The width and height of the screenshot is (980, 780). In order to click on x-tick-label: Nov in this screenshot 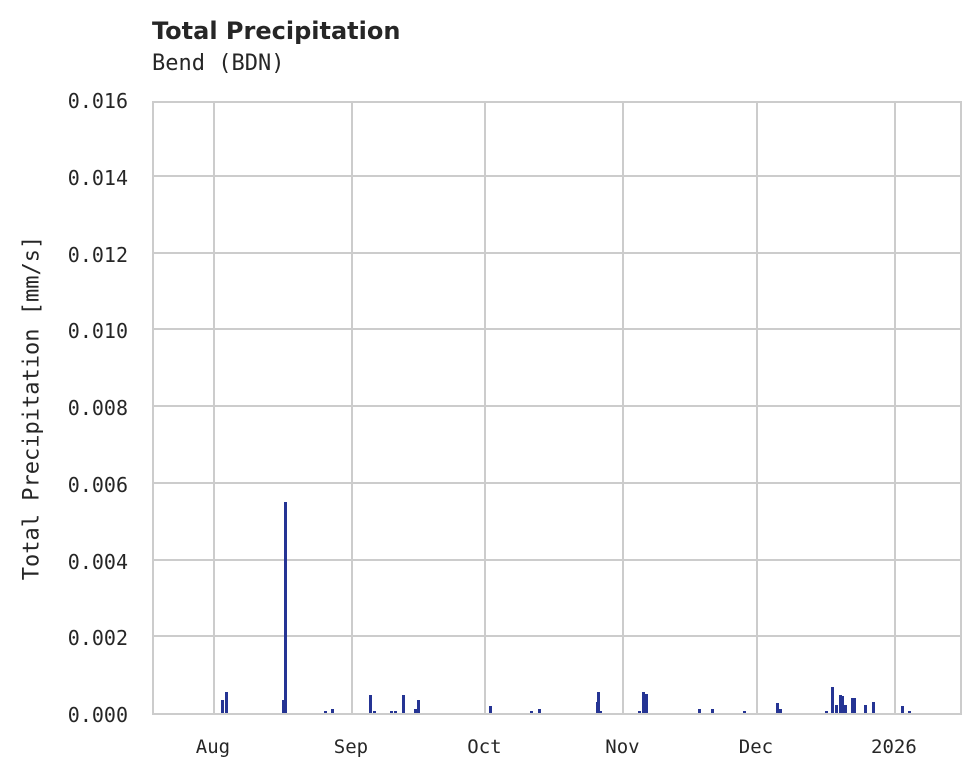, I will do `click(622, 747)`.